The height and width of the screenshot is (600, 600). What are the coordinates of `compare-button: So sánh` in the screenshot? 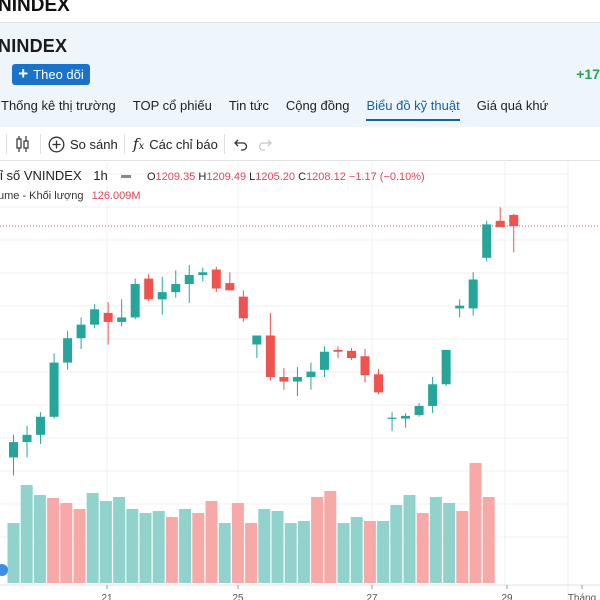 It's located at (83, 144).